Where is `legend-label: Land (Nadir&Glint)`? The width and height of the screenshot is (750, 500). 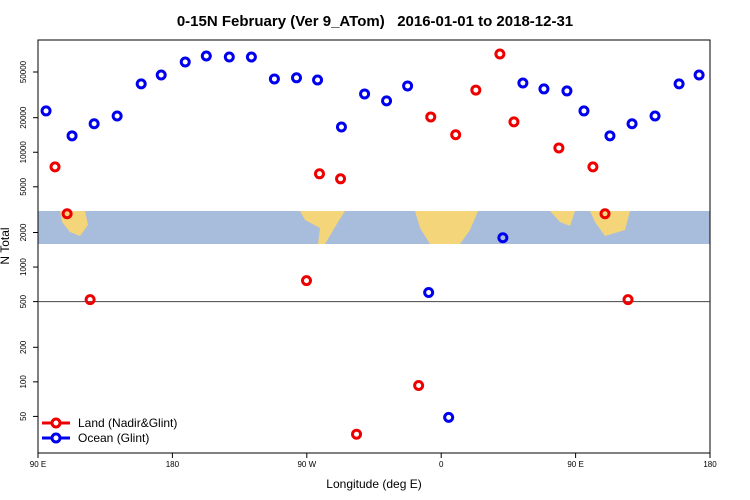
legend-label: Land (Nadir&Glint) is located at coordinates (127, 423).